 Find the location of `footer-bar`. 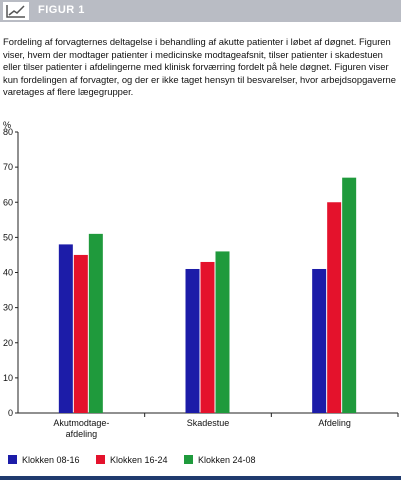

footer-bar is located at coordinates (200, 478).